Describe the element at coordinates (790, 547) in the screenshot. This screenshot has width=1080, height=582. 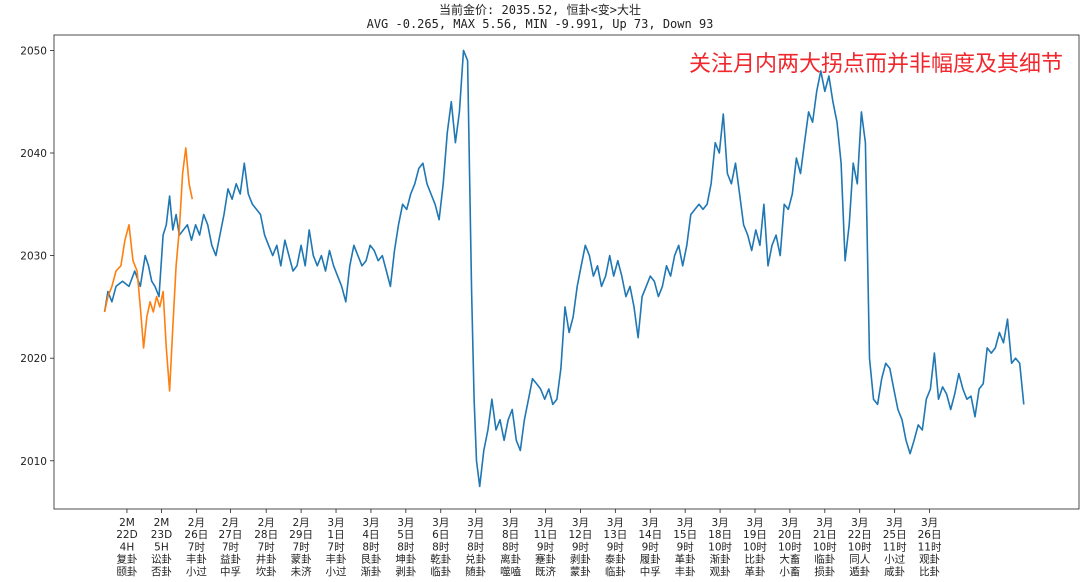
I see `x-tick-label: 3月 20日 10时大畜小畜` at that location.